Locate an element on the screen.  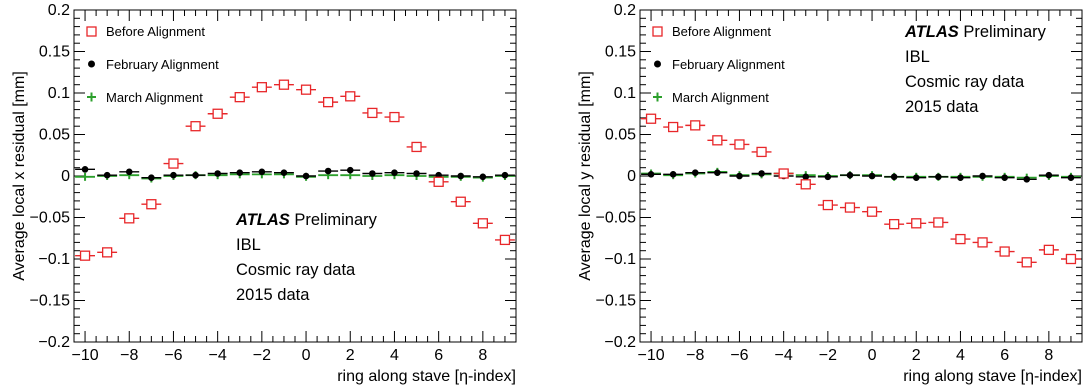
x-tick-label: −6 is located at coordinates (173, 355).